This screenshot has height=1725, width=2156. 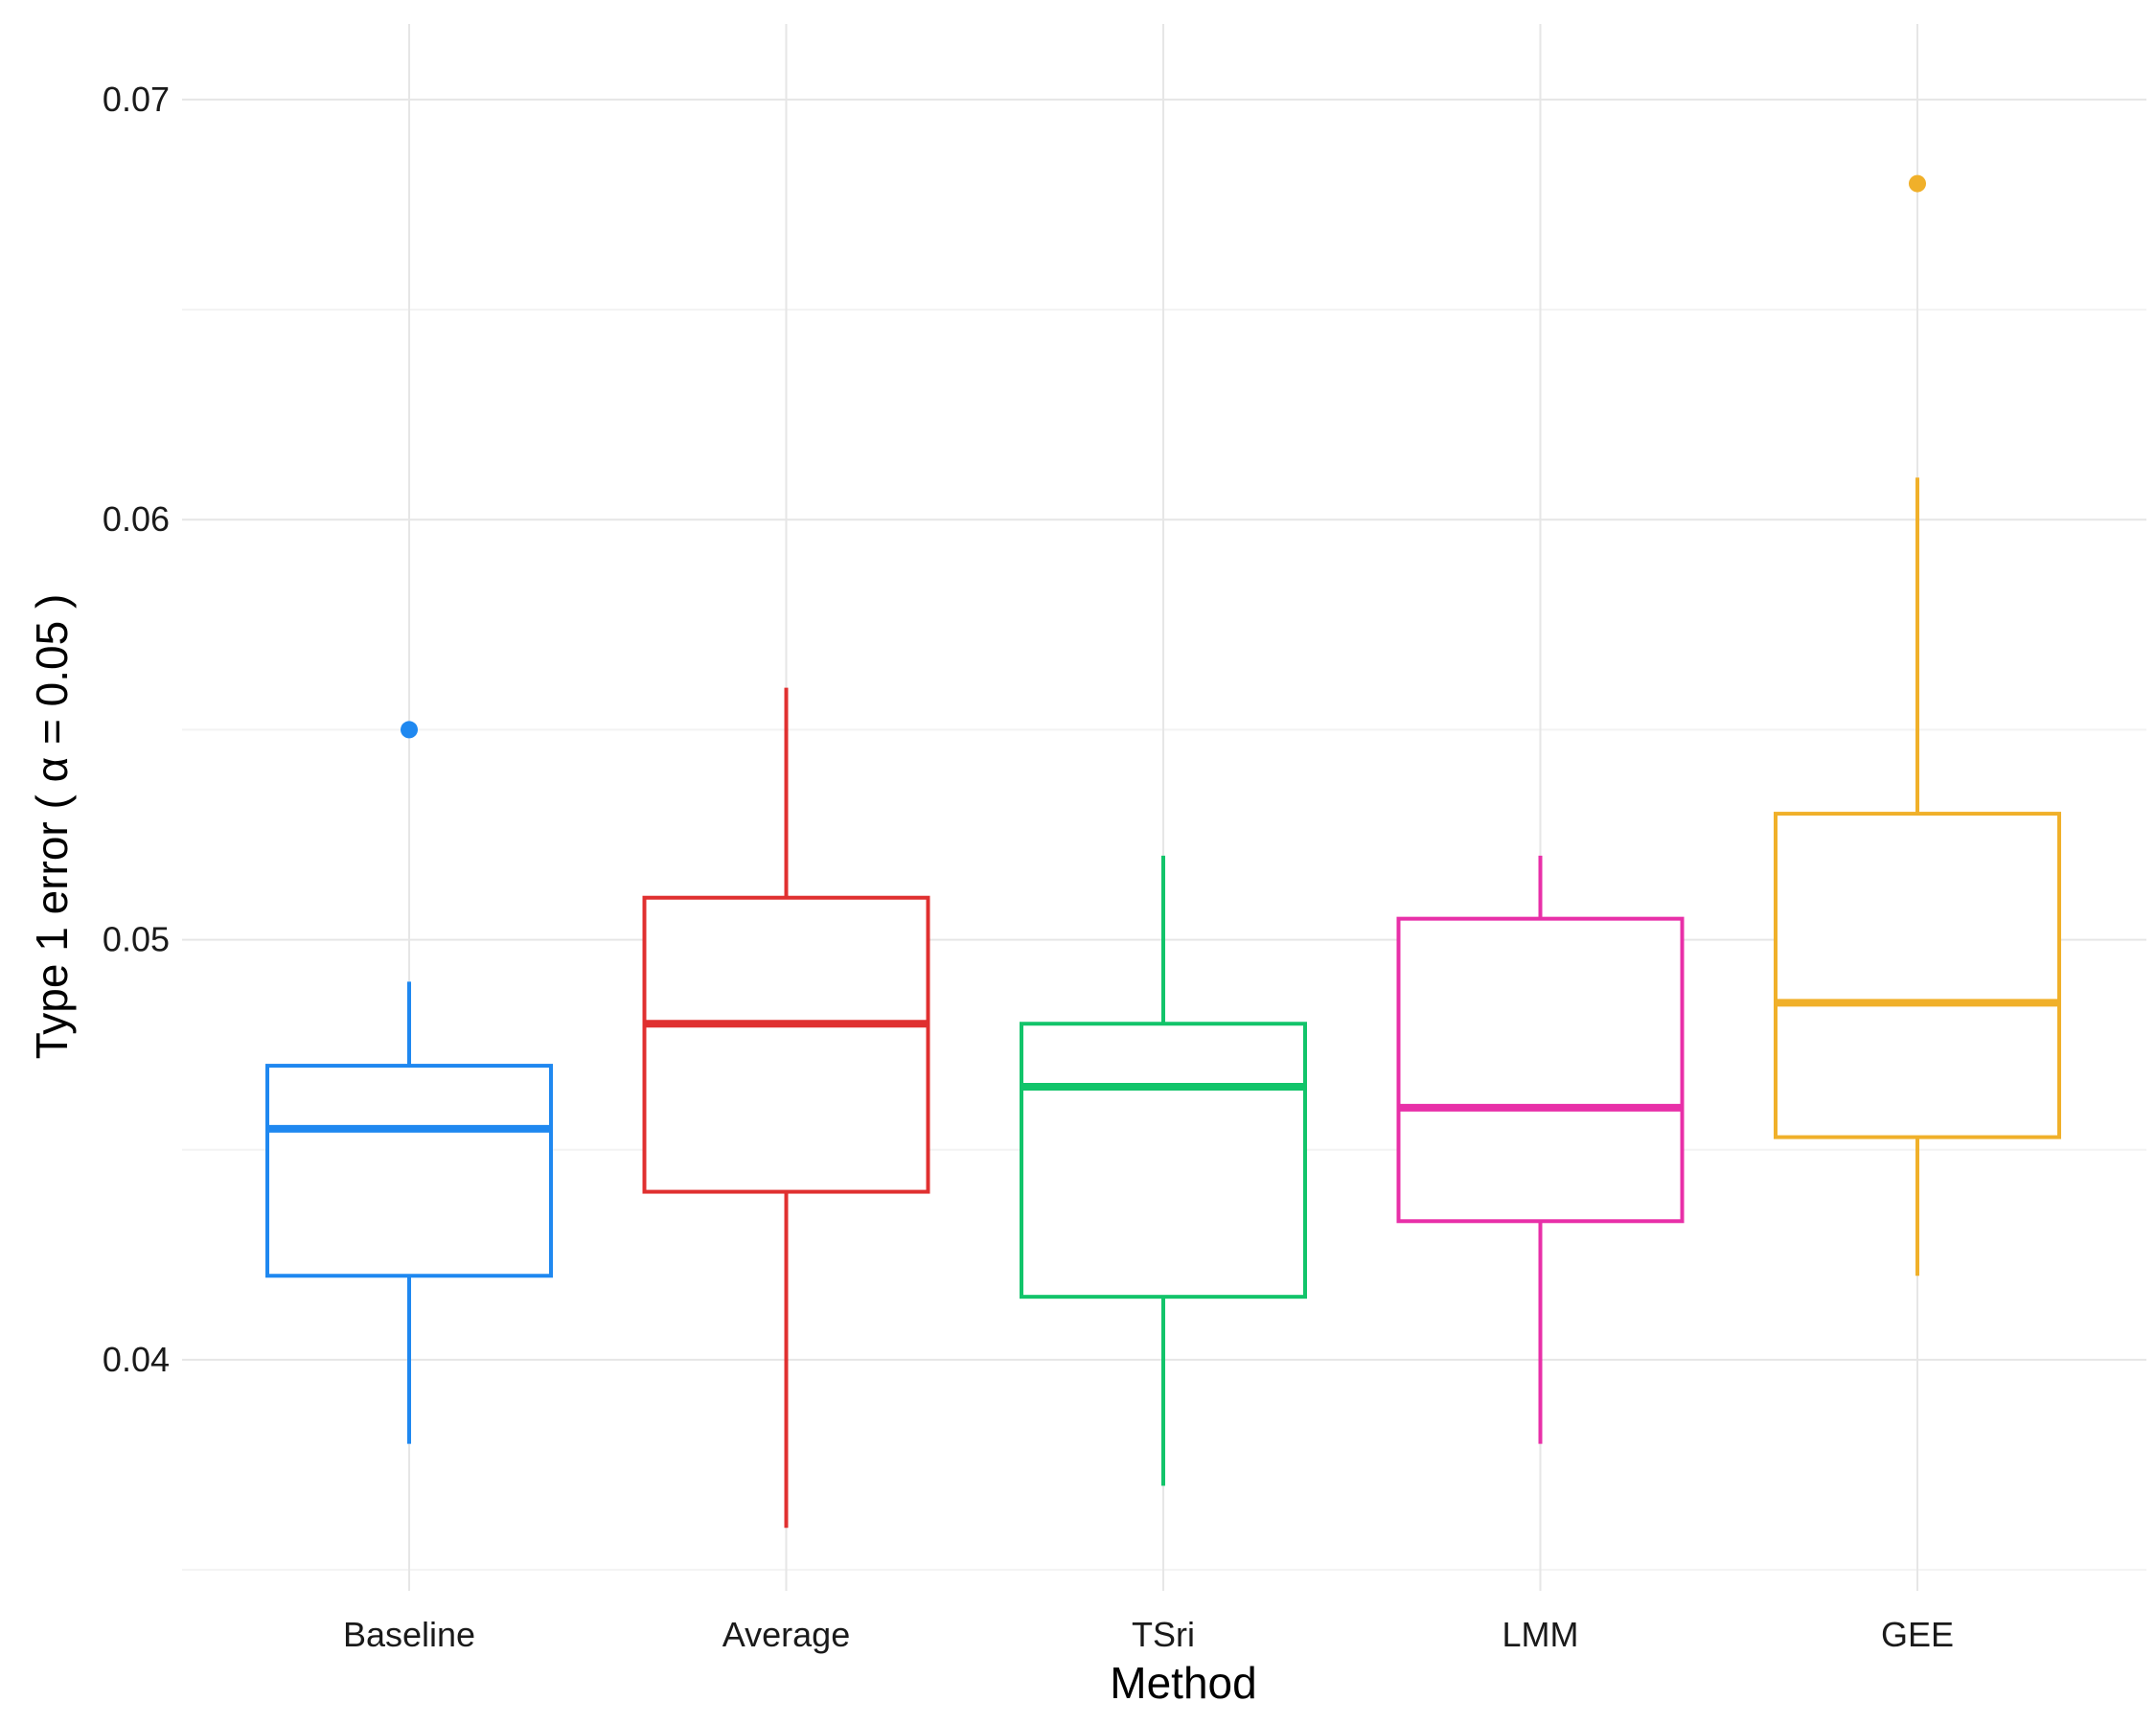 I want to click on y-axis-tick-labels: 0.04 0.05 0.06 0.07, so click(x=136, y=729).